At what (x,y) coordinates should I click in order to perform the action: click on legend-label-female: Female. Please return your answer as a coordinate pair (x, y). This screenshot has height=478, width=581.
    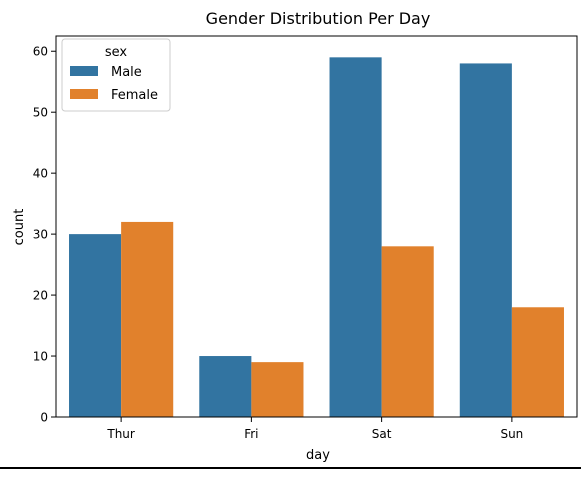
    Looking at the image, I should click on (134, 95).